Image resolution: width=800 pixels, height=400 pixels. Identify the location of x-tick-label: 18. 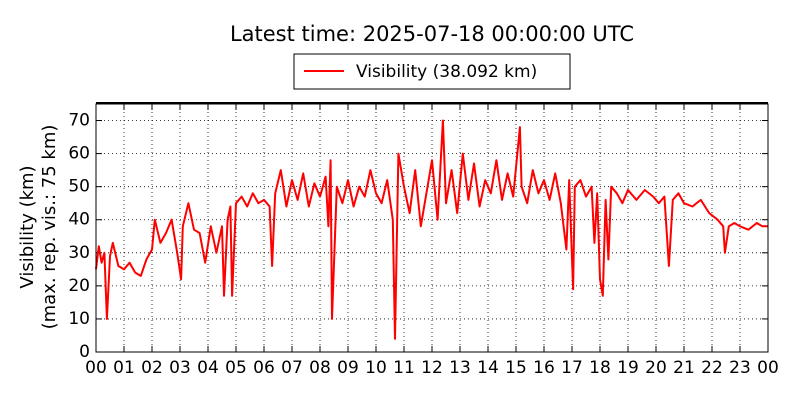
(600, 368).